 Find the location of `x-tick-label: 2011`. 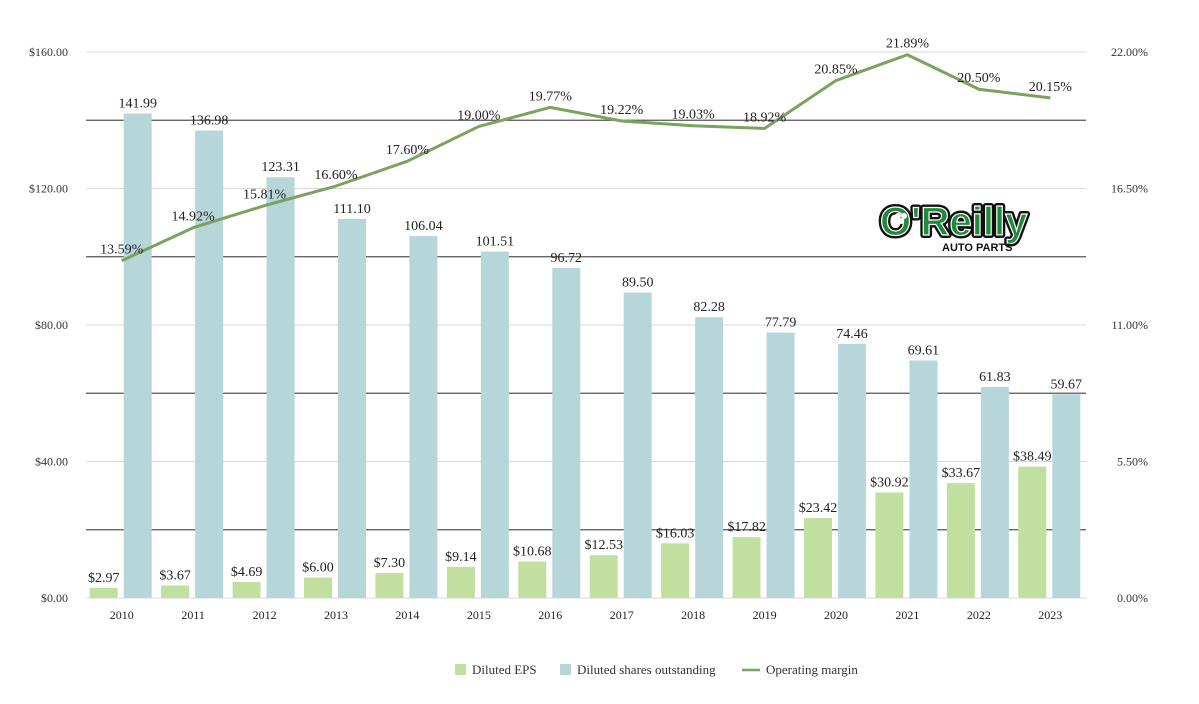

x-tick-label: 2011 is located at coordinates (193, 615).